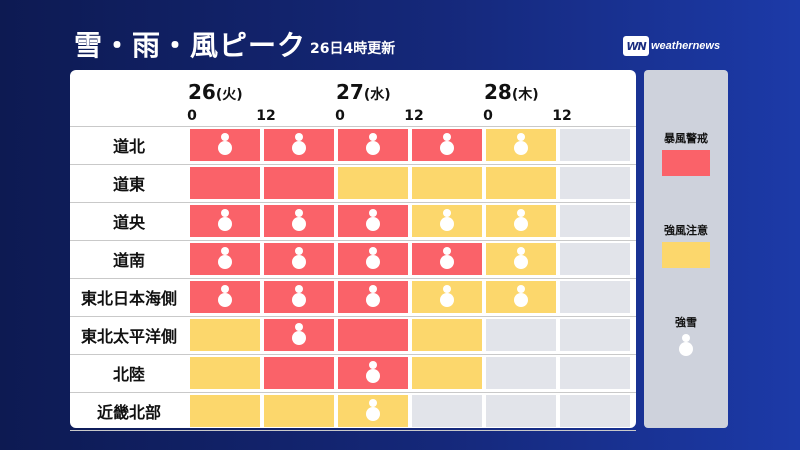 The width and height of the screenshot is (800, 450). I want to click on legend: 暴風警戒 強風注意 強雪, so click(686, 249).